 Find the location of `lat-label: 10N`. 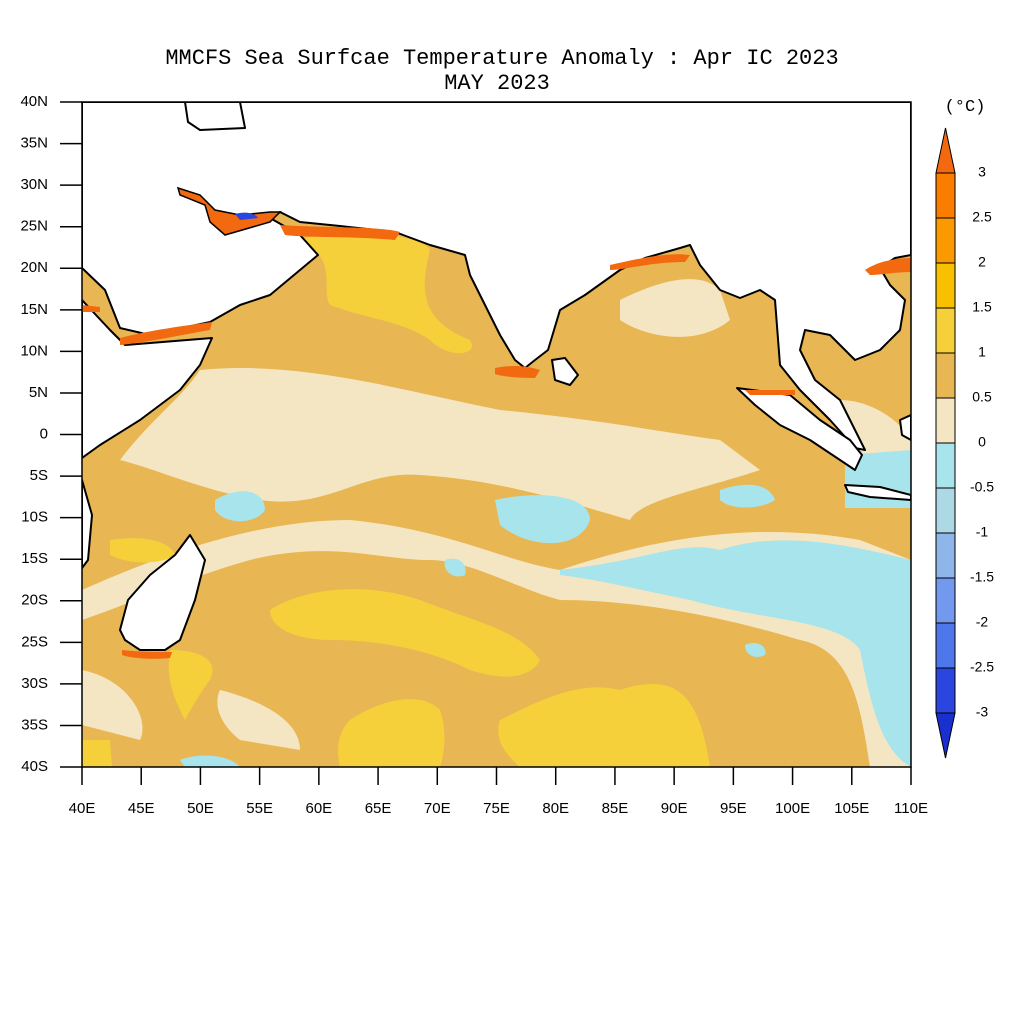

lat-label: 10N is located at coordinates (34, 350).